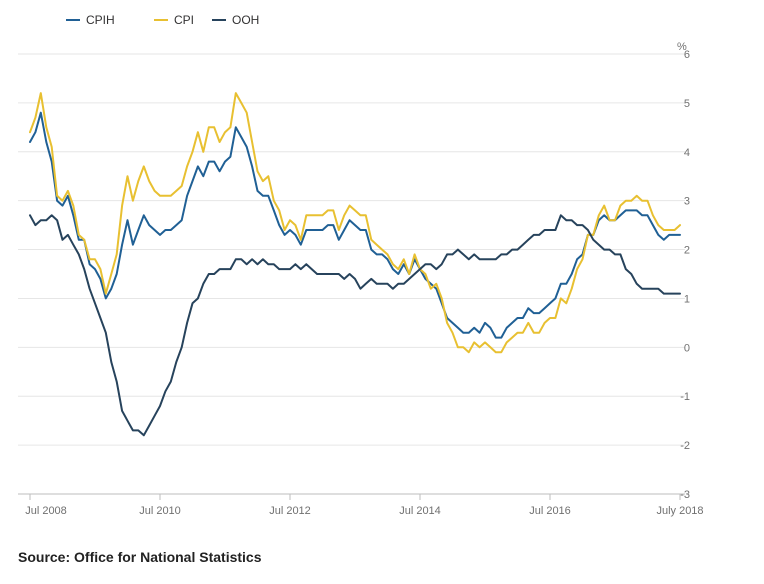  I want to click on x-tick-label: Jul 2010, so click(160, 511).